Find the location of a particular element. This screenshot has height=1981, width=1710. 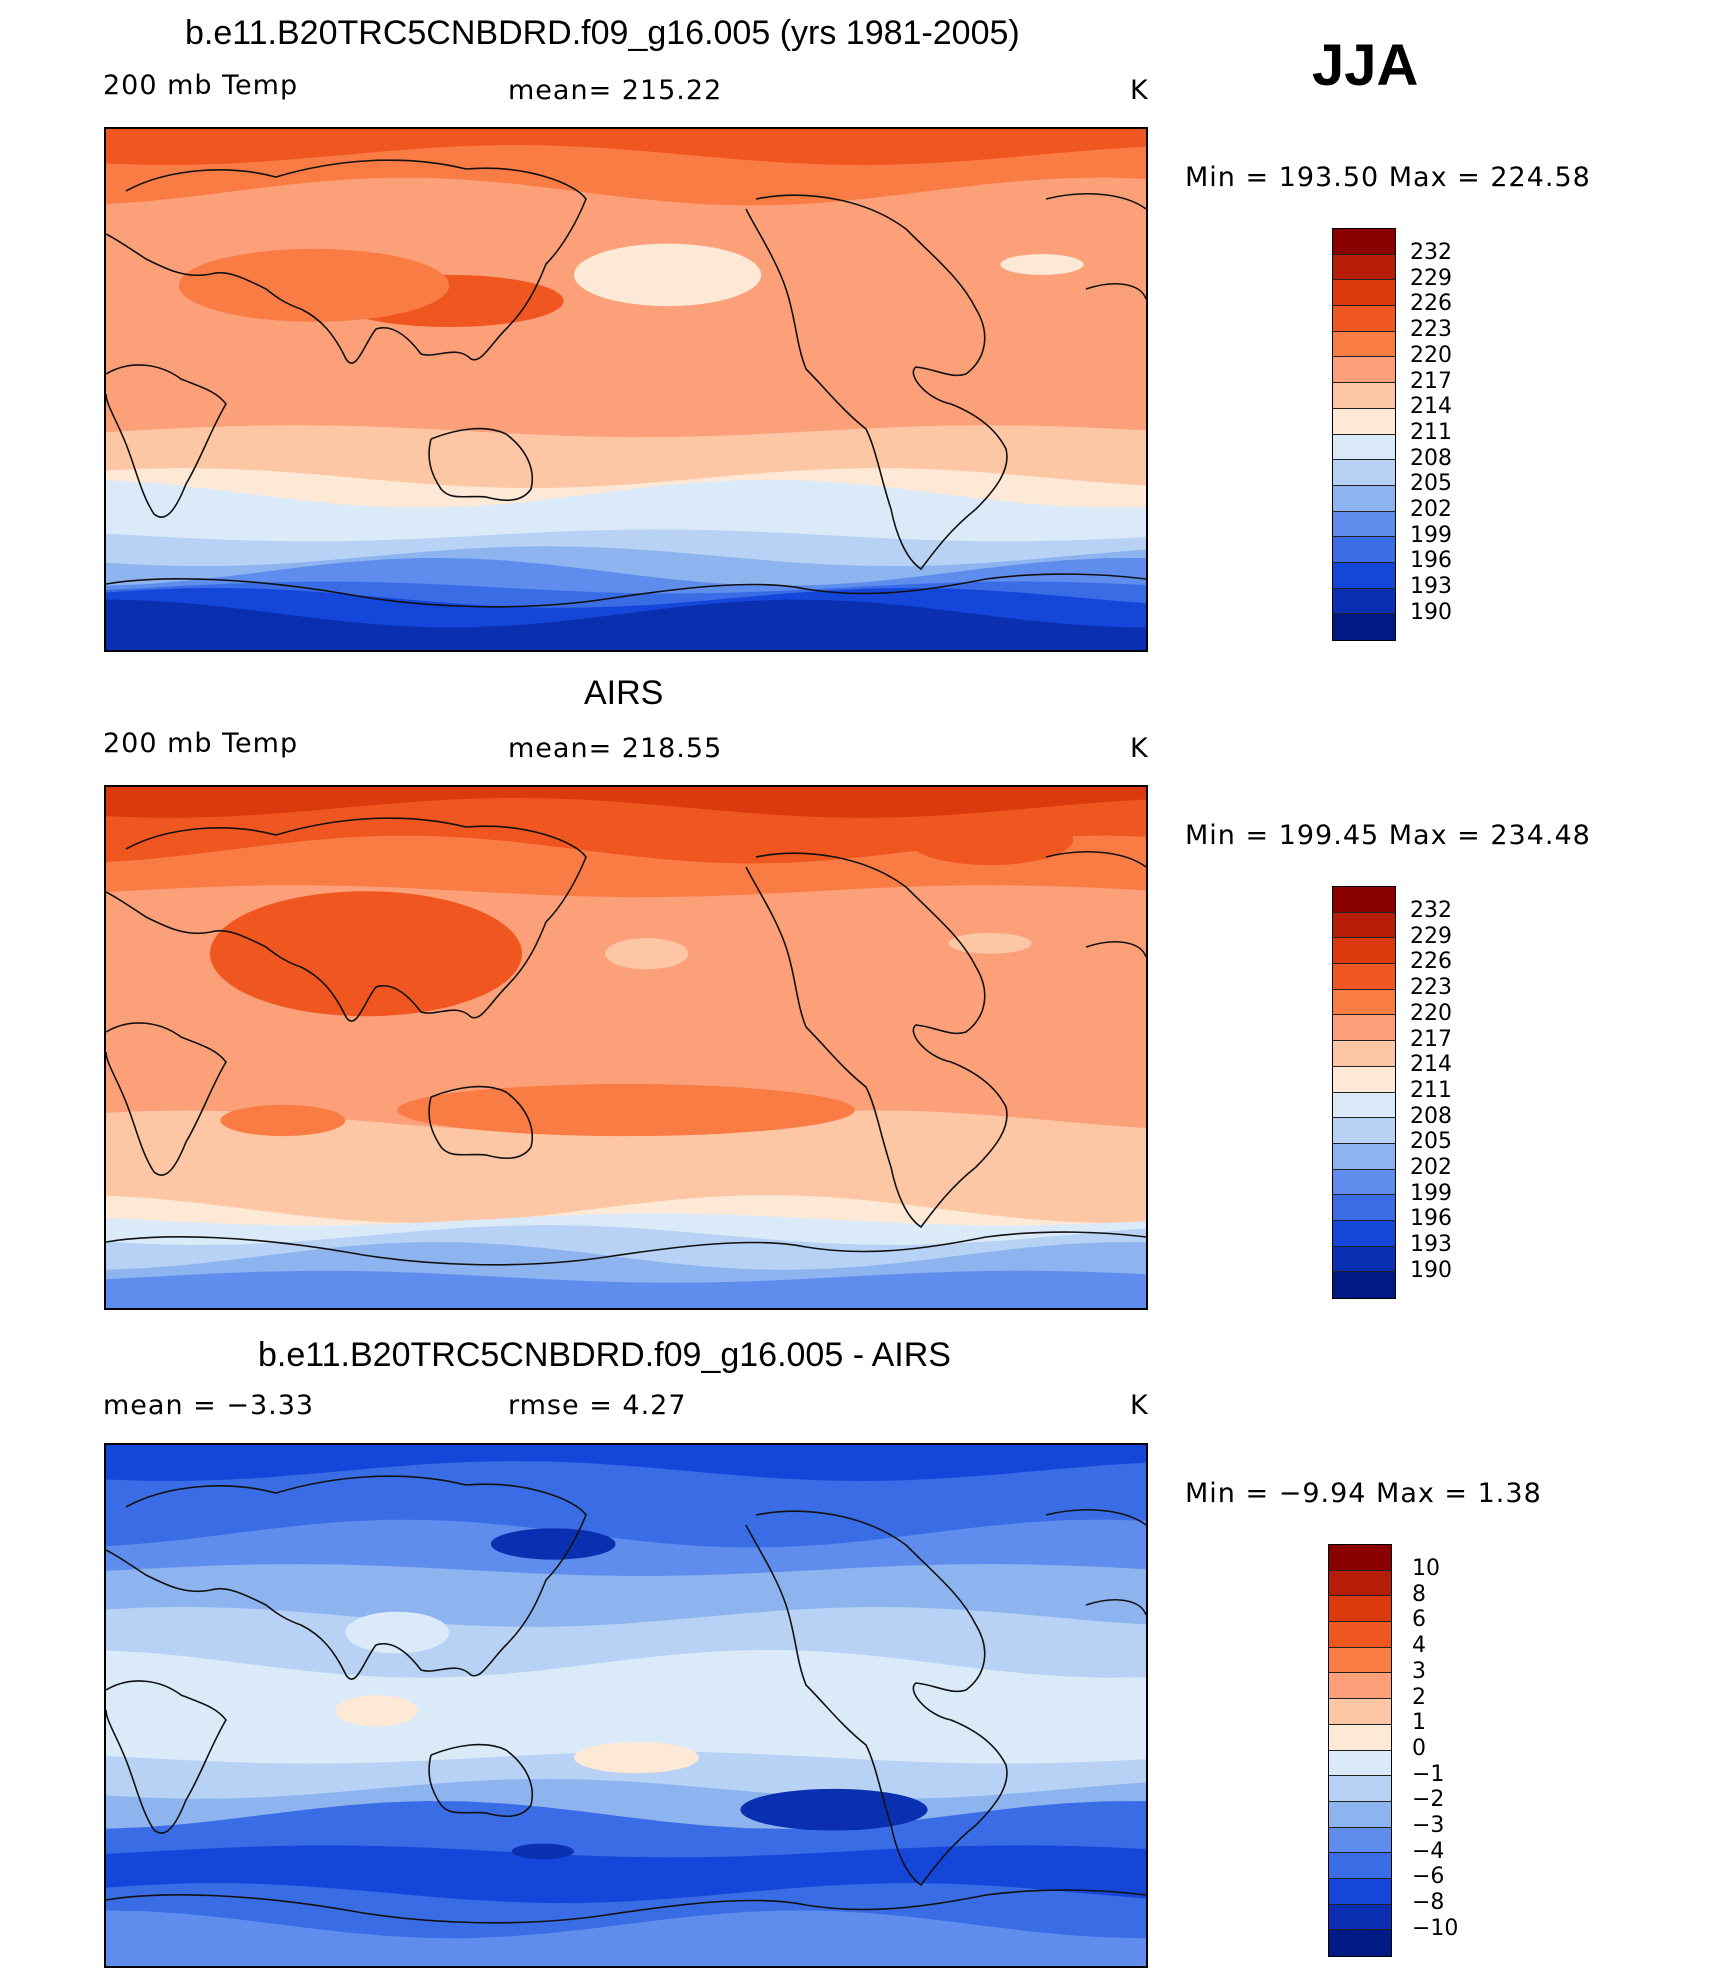

colorbar is located at coordinates (1364, 434).